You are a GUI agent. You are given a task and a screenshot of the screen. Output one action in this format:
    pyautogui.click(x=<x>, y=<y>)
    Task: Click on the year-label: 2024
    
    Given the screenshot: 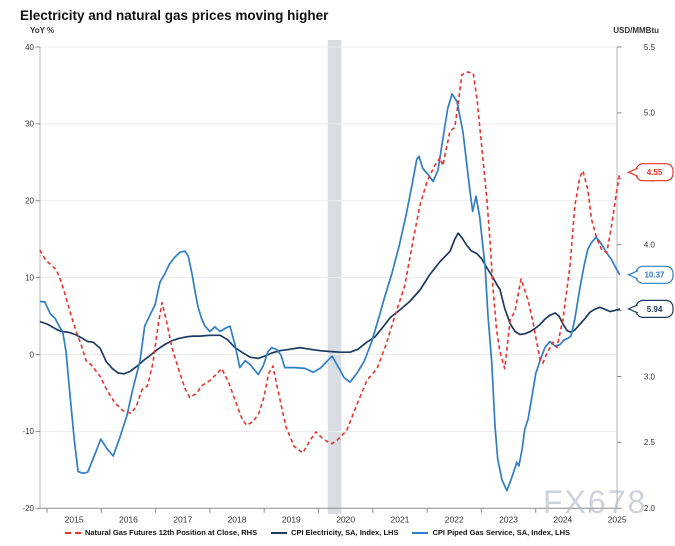 What is the action you would take?
    pyautogui.click(x=562, y=519)
    